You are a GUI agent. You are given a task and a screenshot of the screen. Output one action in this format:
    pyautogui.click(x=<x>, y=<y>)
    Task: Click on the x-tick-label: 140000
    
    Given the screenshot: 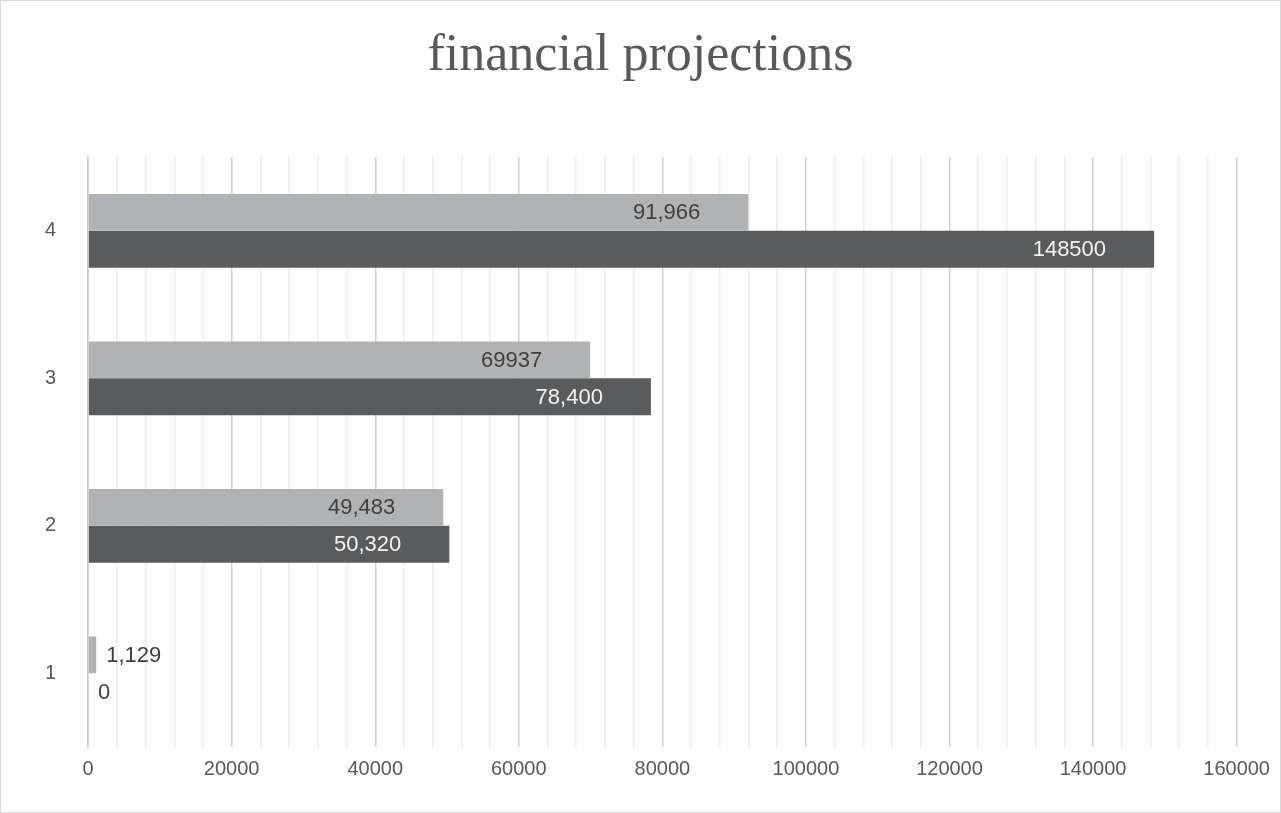 What is the action you would take?
    pyautogui.click(x=1093, y=767)
    